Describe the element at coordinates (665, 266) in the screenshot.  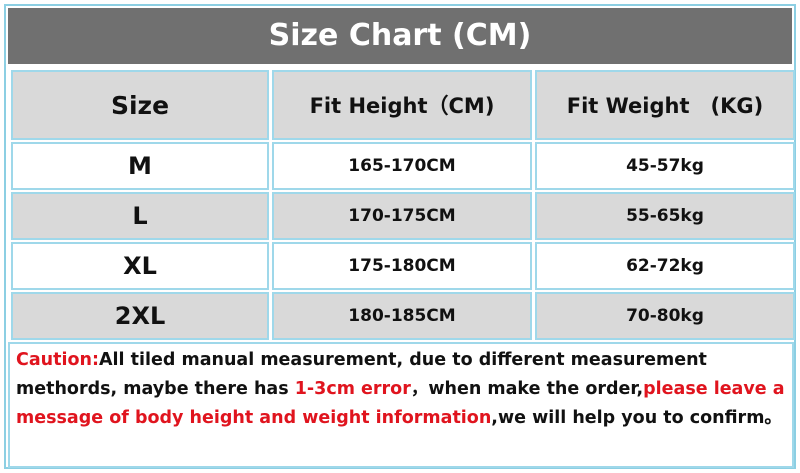
I see `table-cell: 62-72kg` at that location.